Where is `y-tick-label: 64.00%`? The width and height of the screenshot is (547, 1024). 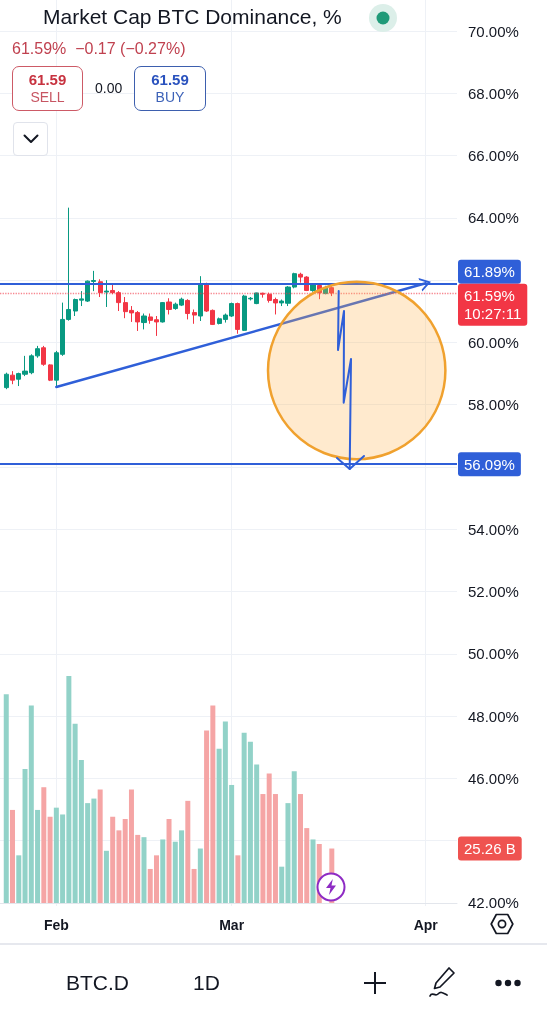
y-tick-label: 64.00% is located at coordinates (493, 218).